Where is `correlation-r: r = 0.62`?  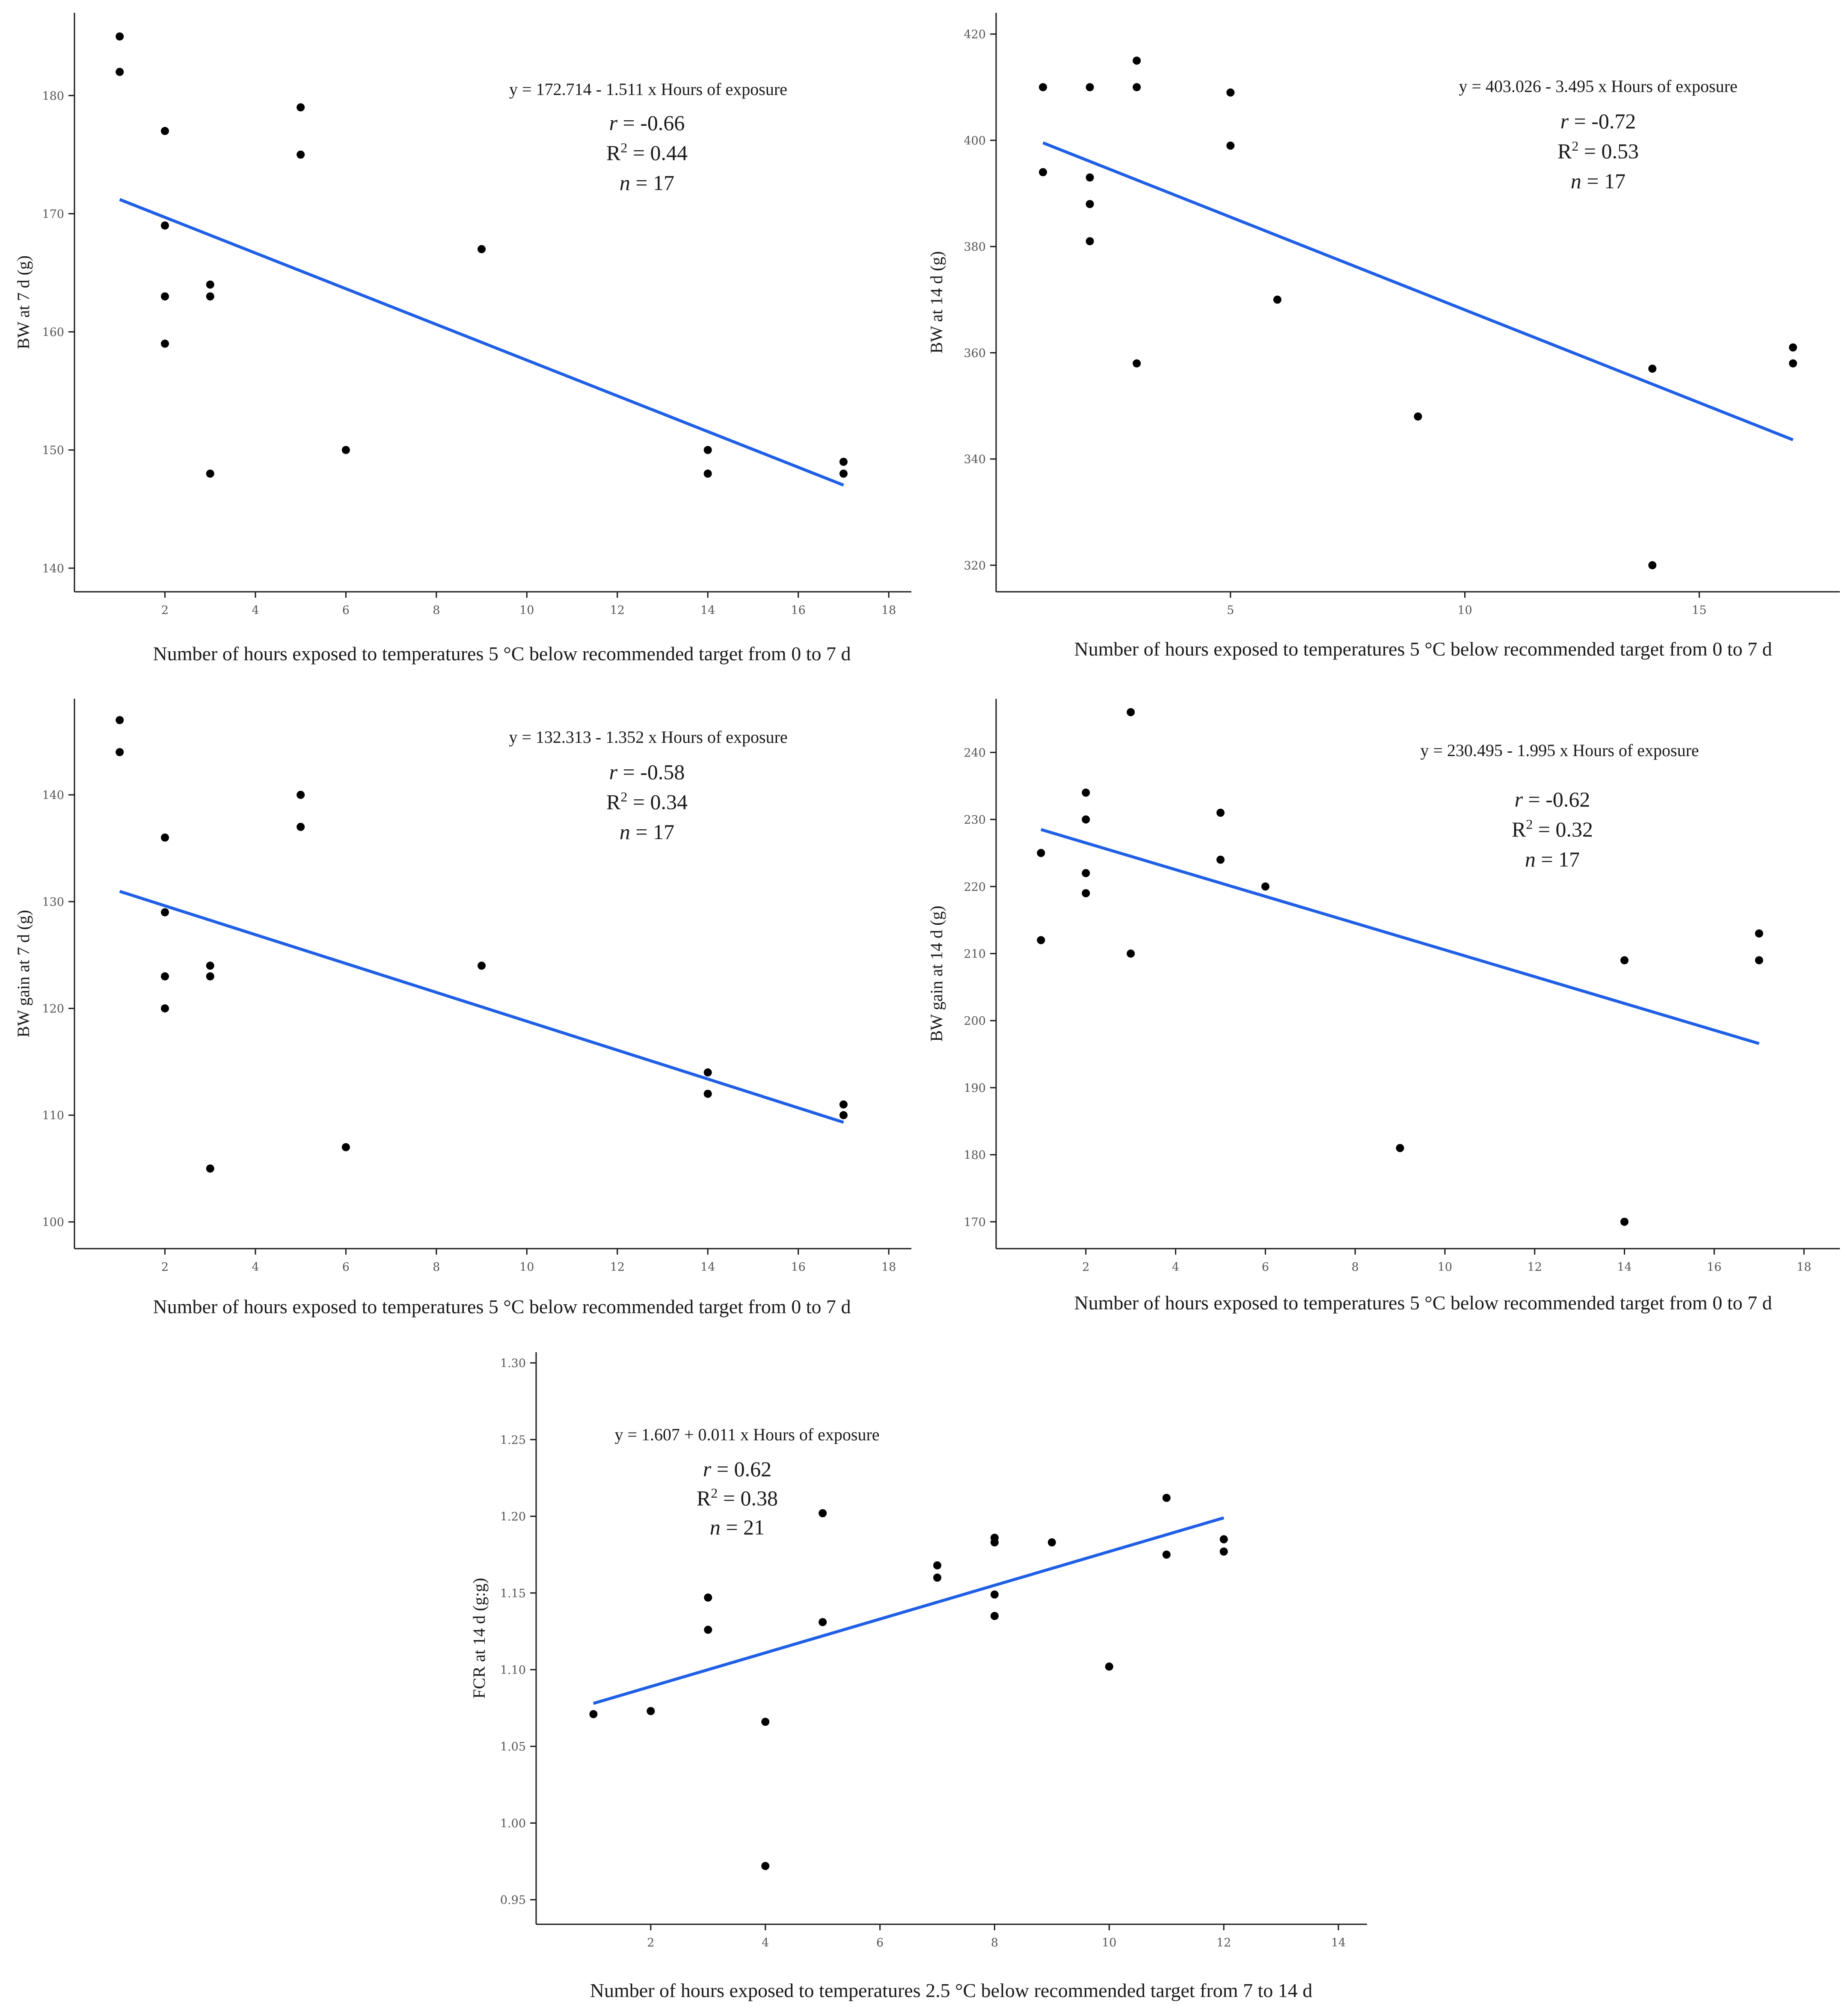 correlation-r: r = 0.62 is located at coordinates (737, 1469).